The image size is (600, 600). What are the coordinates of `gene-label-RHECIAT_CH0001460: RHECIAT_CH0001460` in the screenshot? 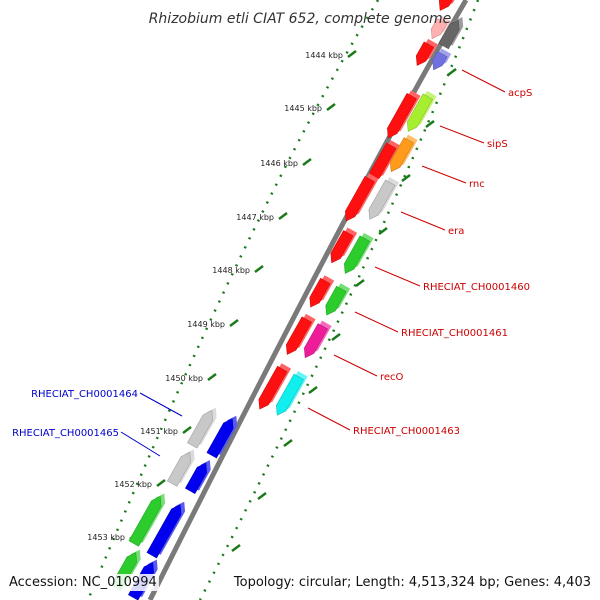 It's located at (476, 287).